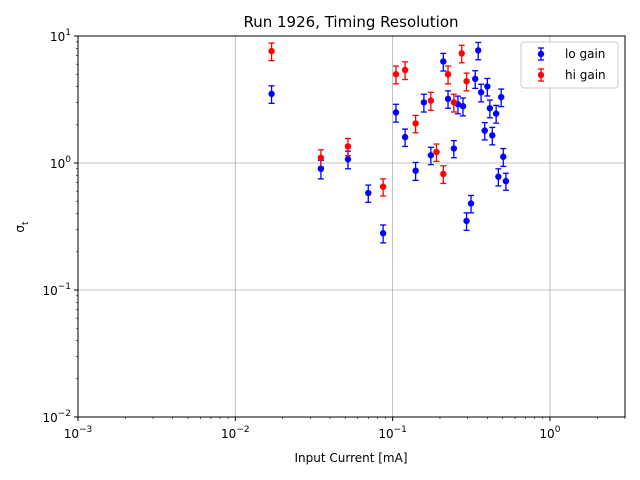 The image size is (640, 480). What do you see at coordinates (585, 75) in the screenshot?
I see `legend-label: hi gain` at bounding box center [585, 75].